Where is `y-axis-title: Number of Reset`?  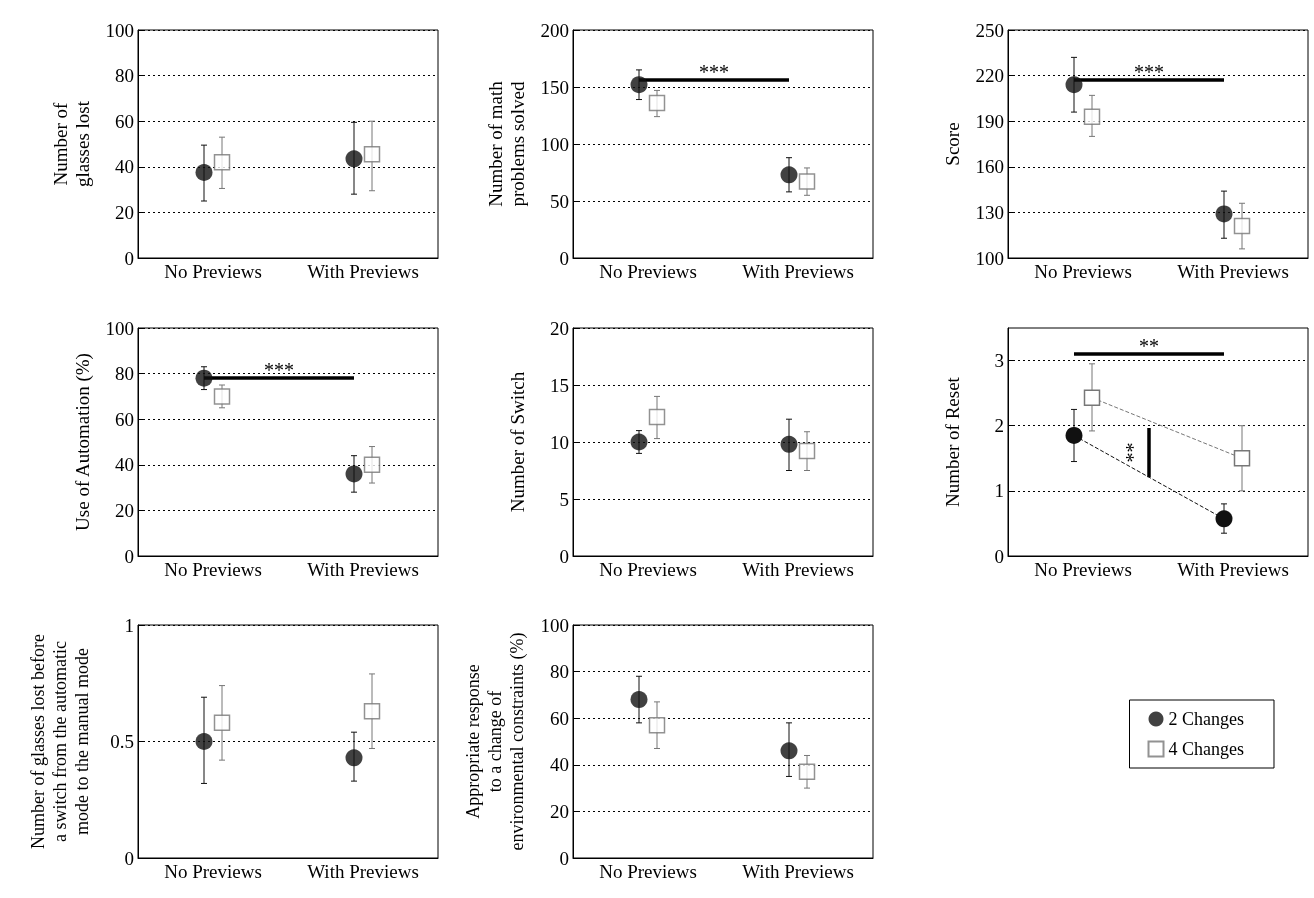
y-axis-title: Number of Reset is located at coordinates (952, 441).